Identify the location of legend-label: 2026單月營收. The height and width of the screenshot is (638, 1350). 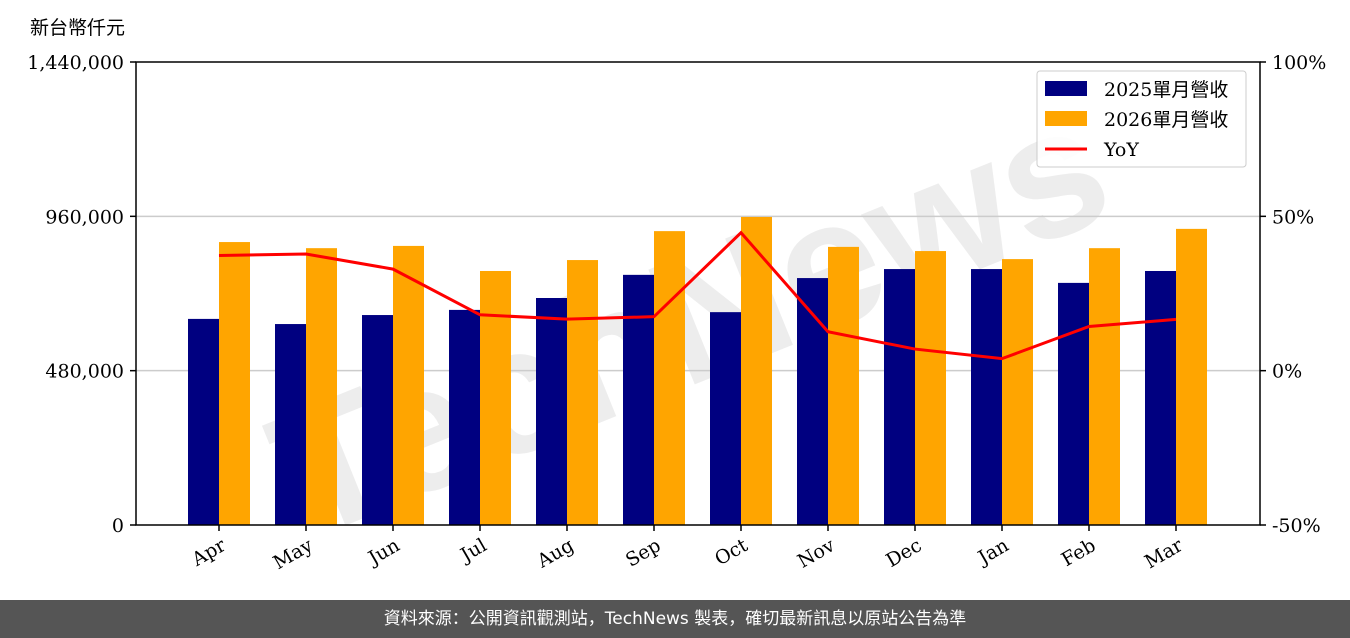
(1166, 120).